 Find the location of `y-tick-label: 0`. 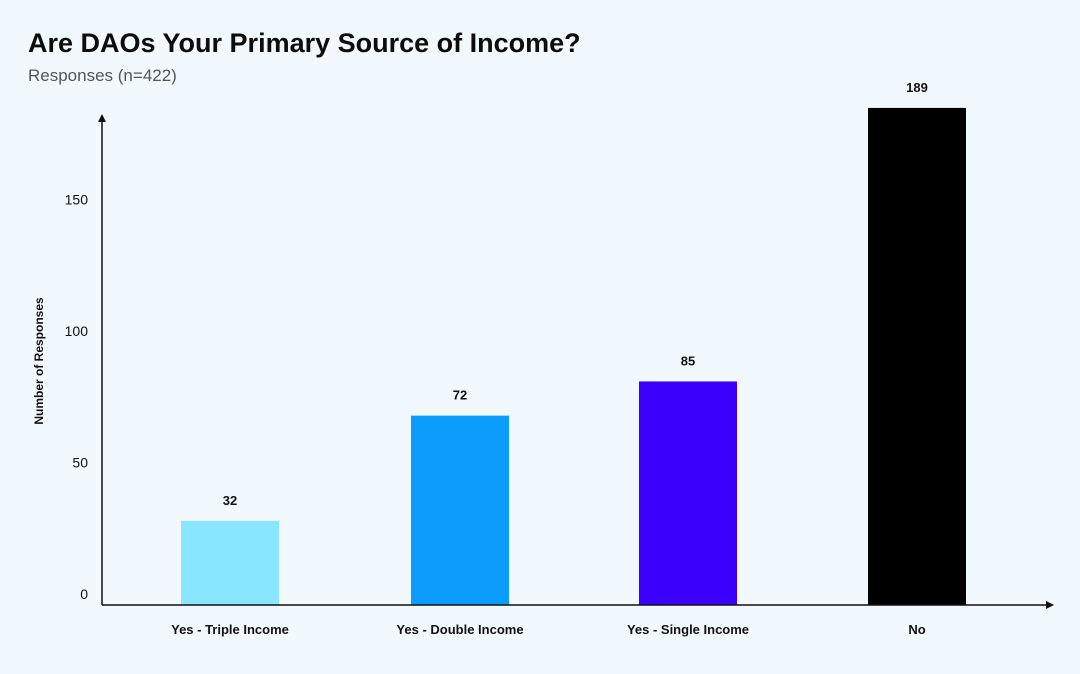

y-tick-label: 0 is located at coordinates (84, 594).